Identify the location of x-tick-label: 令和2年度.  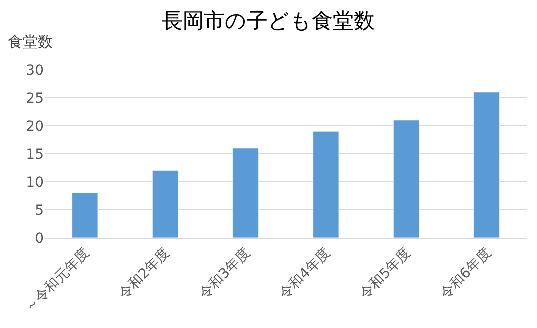
(145, 273).